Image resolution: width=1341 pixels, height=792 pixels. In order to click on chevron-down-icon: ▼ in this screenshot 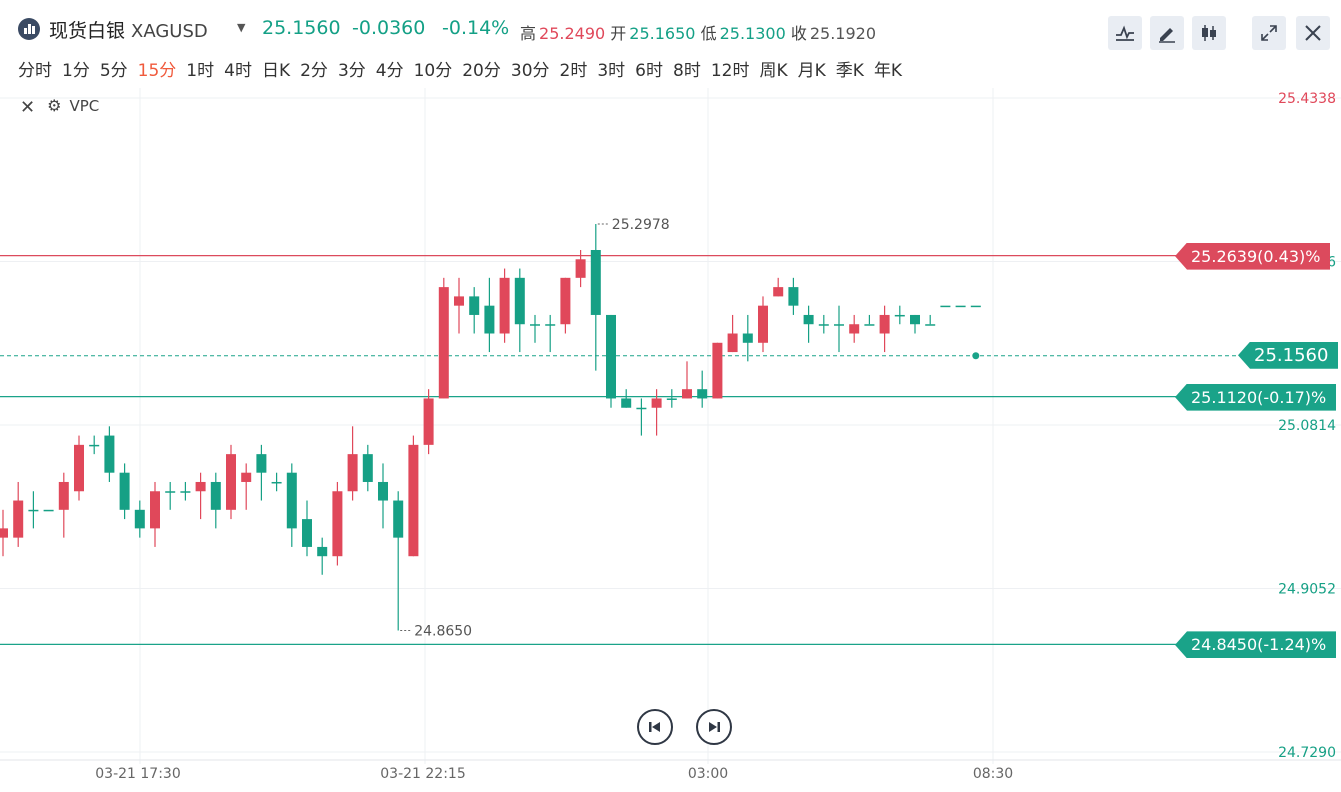, I will do `click(241, 27)`.